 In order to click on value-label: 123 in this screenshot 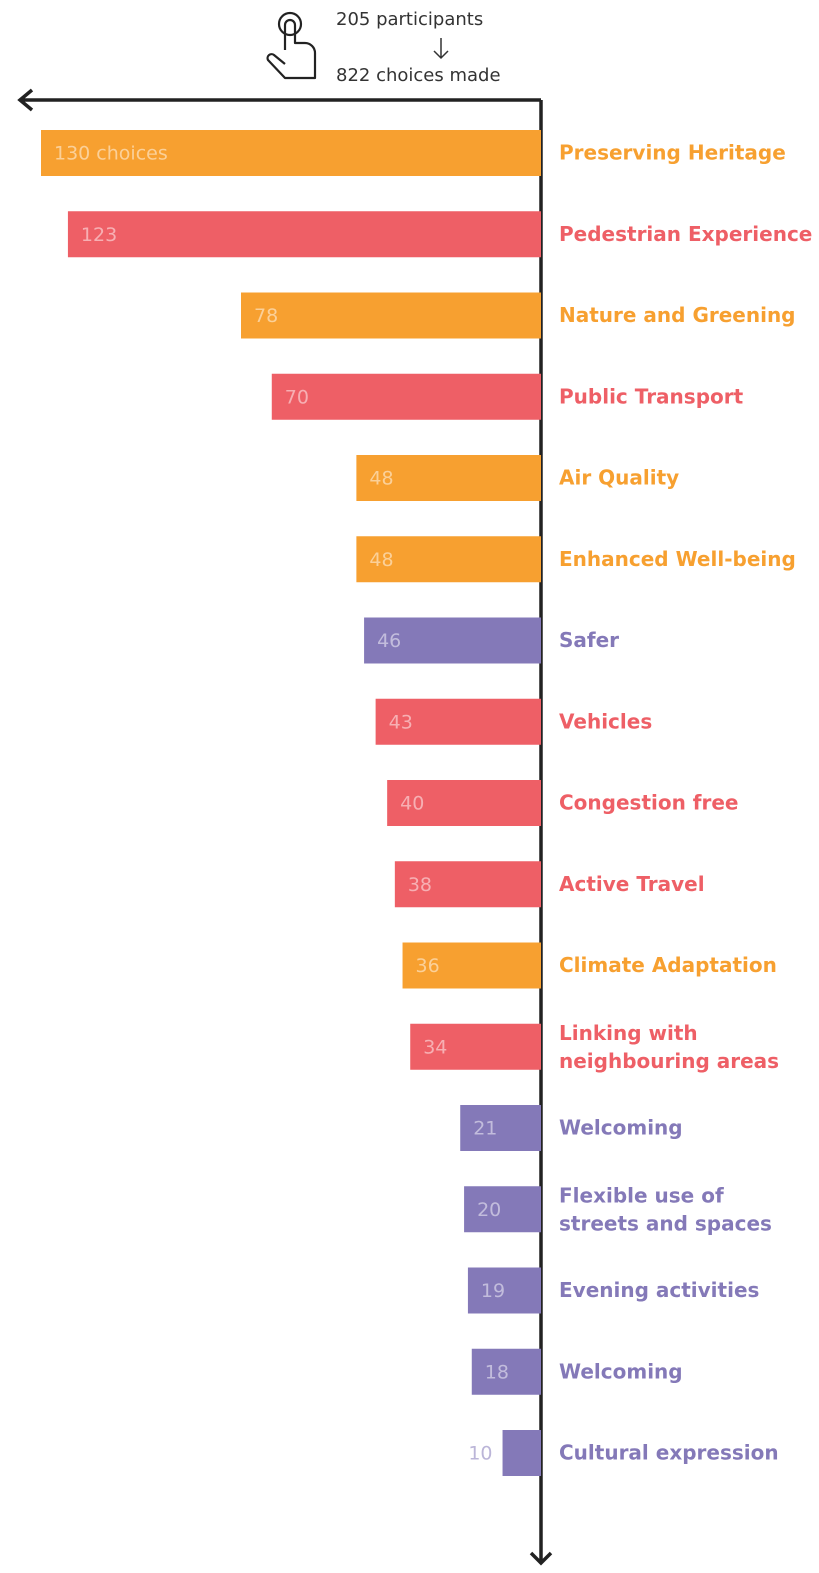, I will do `click(99, 235)`.